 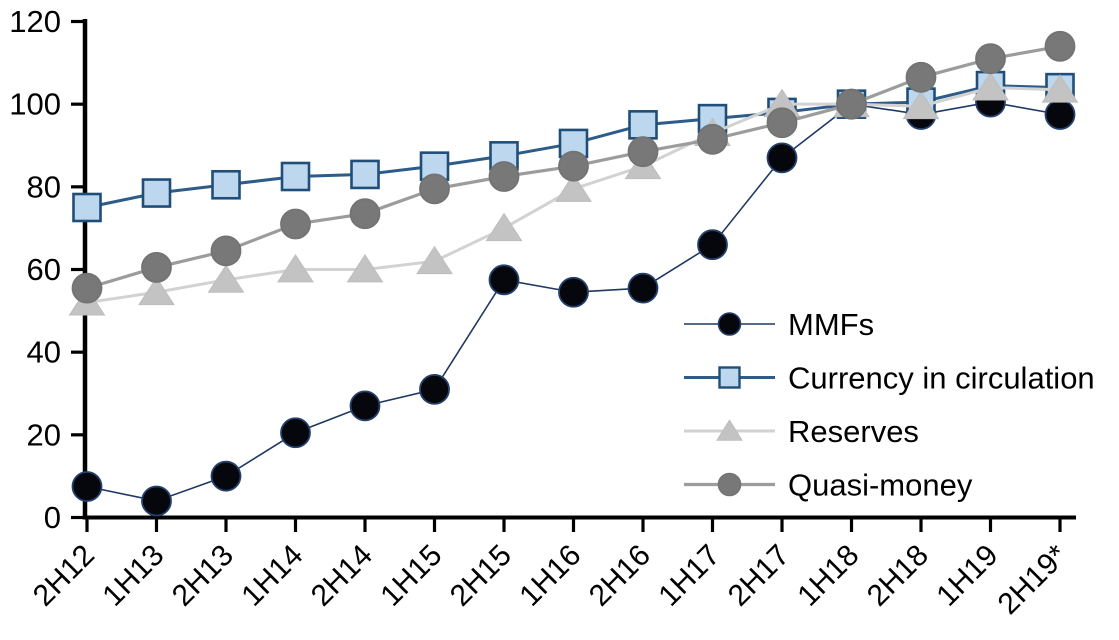 I want to click on y-tick-label: 0, so click(x=52, y=517).